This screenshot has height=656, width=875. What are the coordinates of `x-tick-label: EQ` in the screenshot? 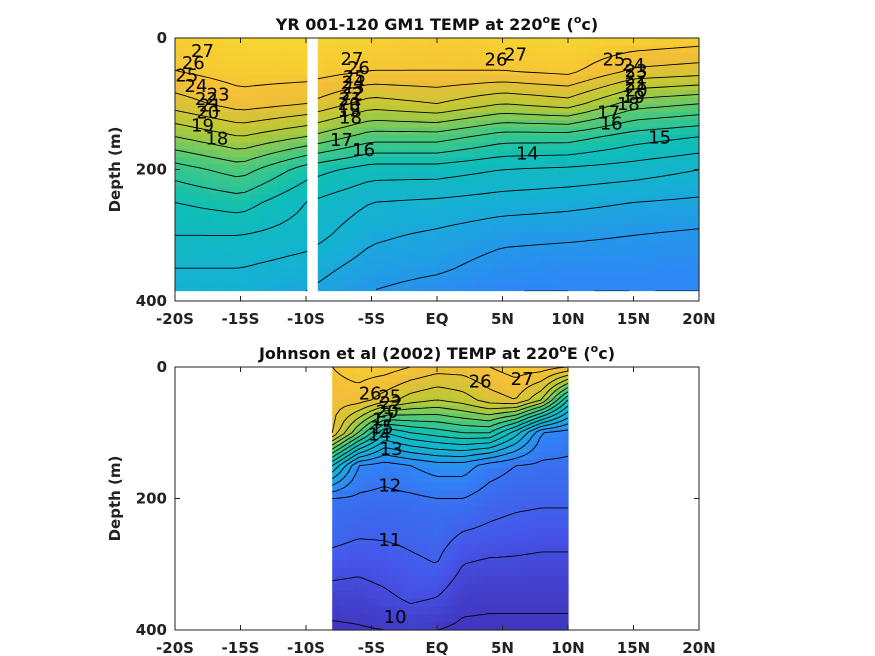 It's located at (437, 647).